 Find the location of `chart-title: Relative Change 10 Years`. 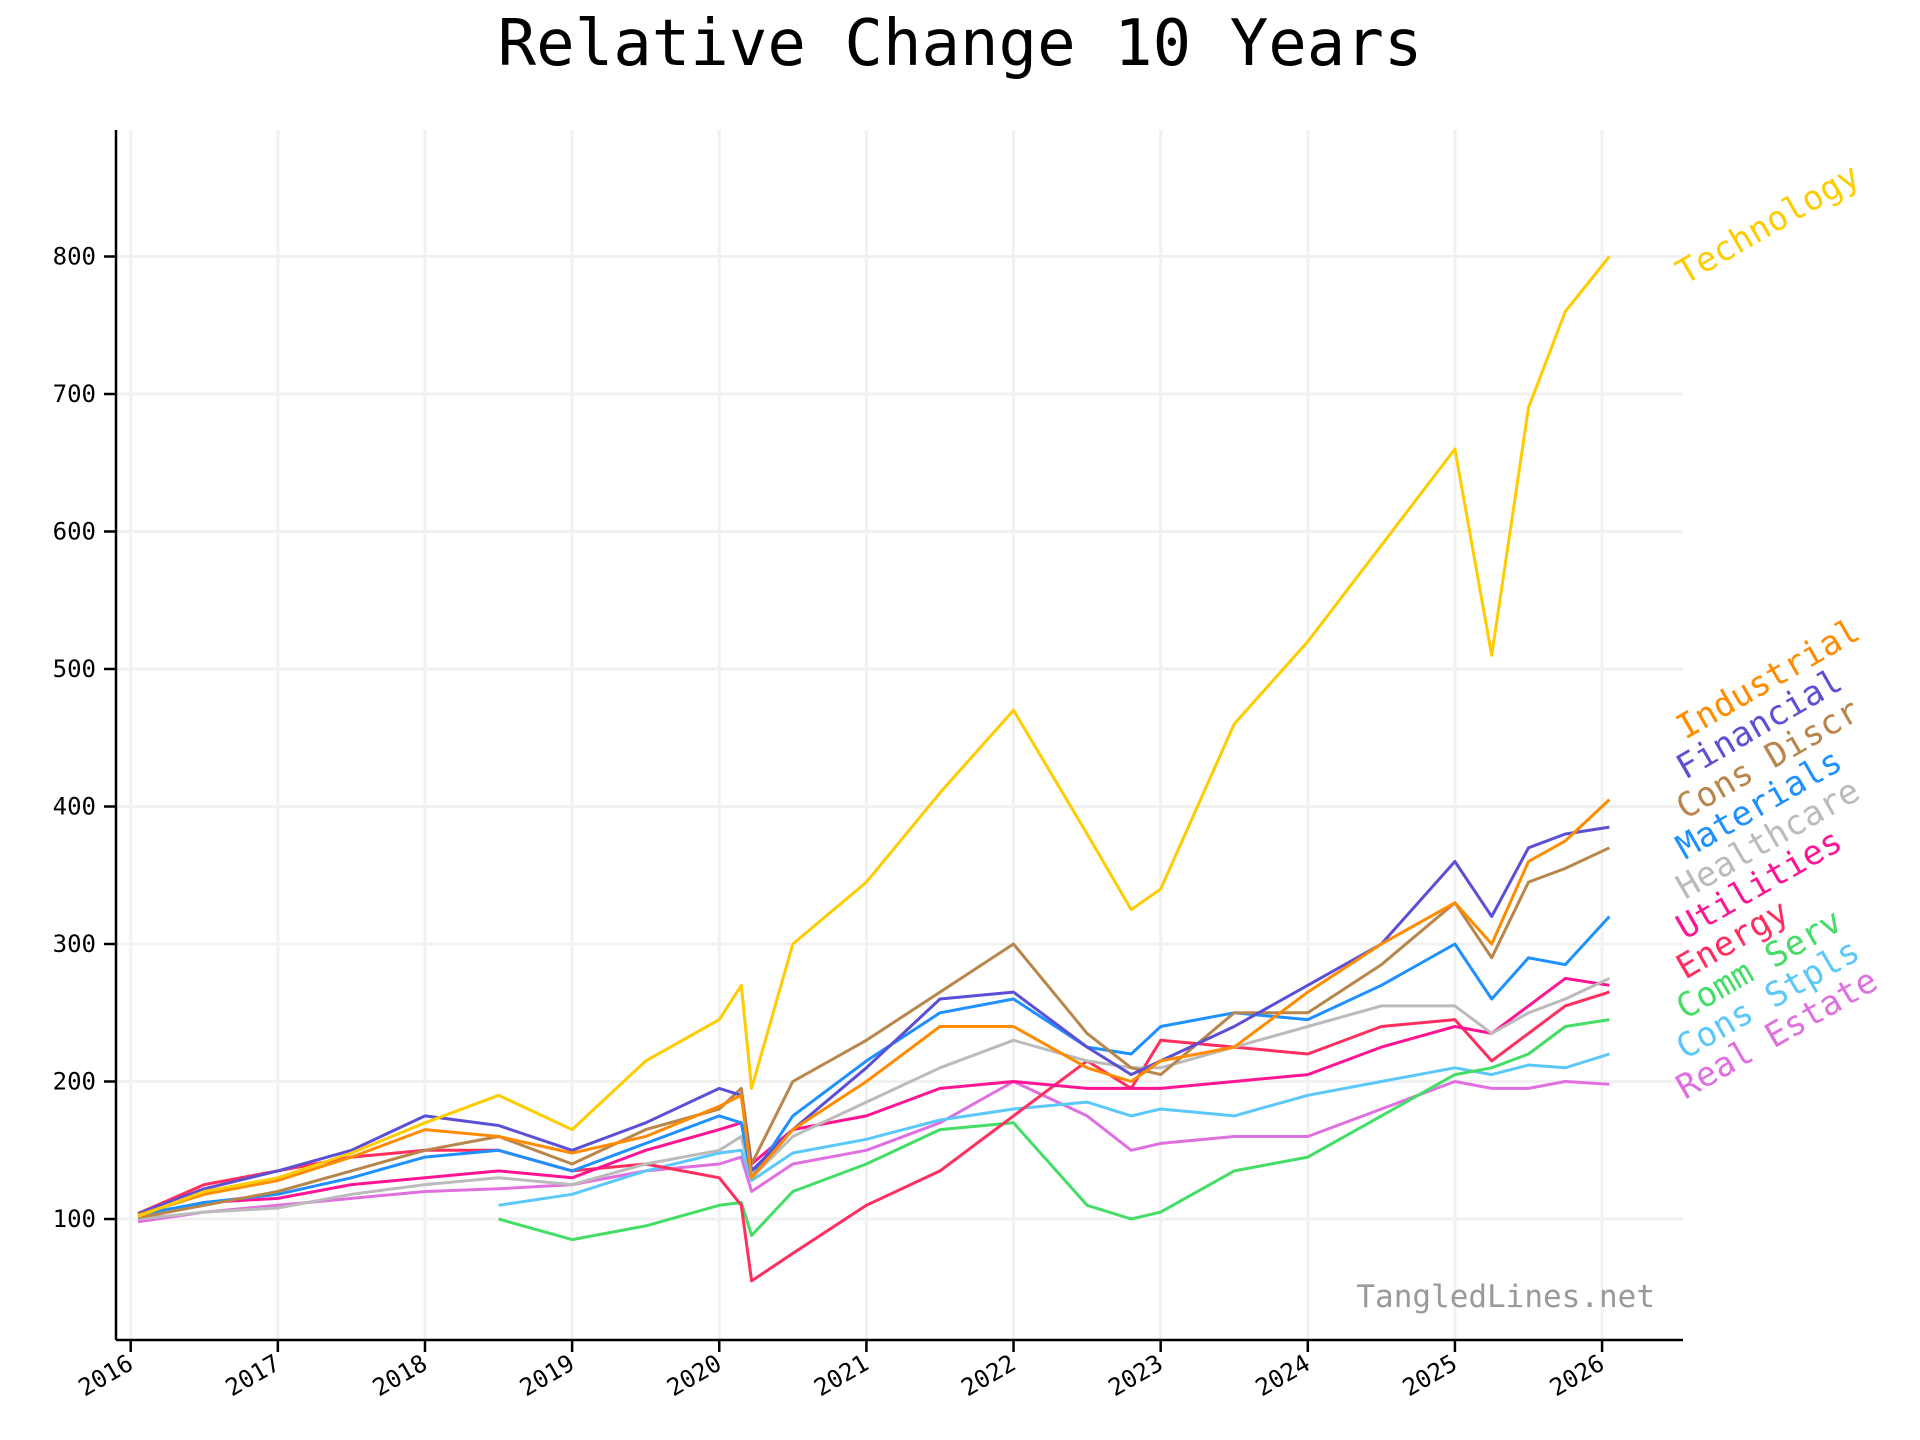

chart-title: Relative Change 10 Years is located at coordinates (960, 44).